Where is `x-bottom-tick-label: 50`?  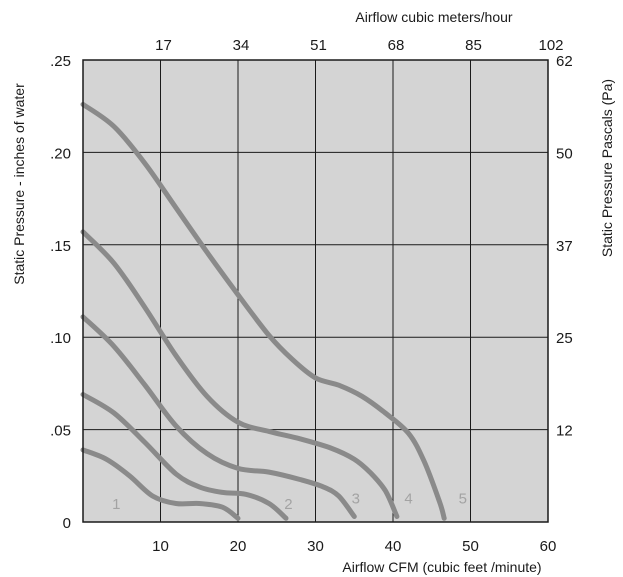 x-bottom-tick-label: 50 is located at coordinates (470, 546).